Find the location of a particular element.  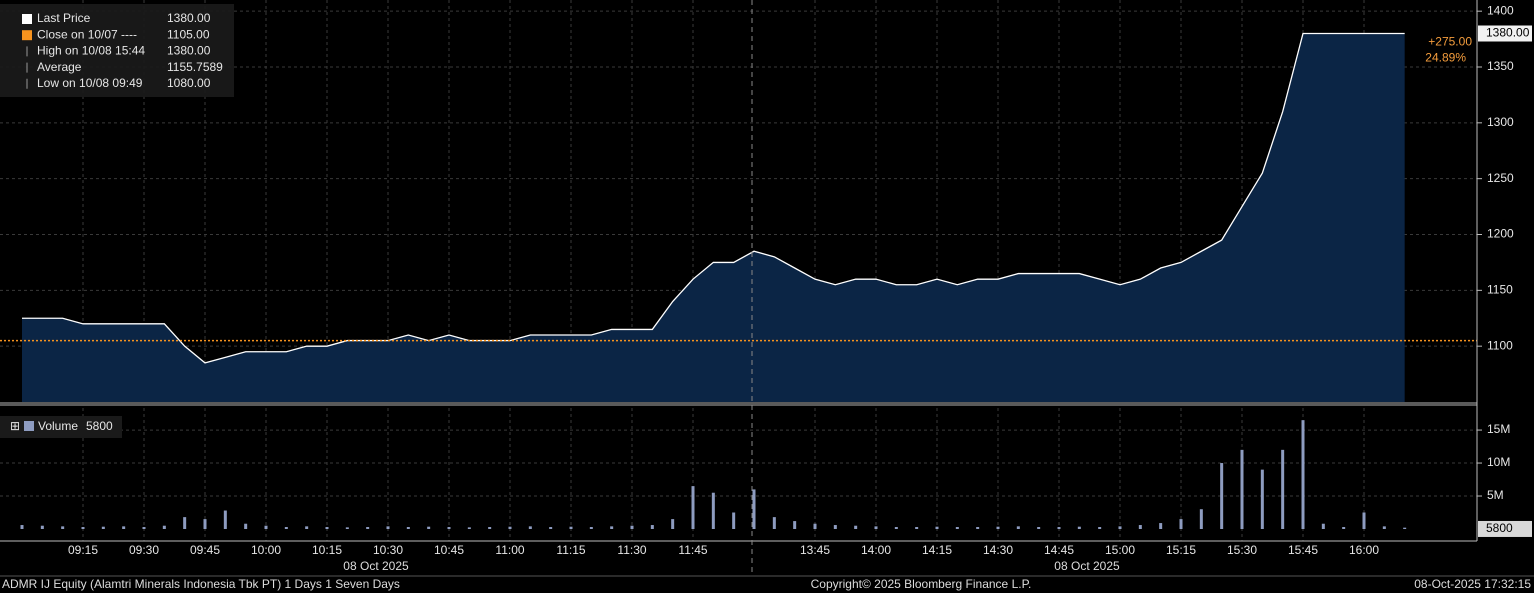

x-tick-label: 11:15 is located at coordinates (570, 550).